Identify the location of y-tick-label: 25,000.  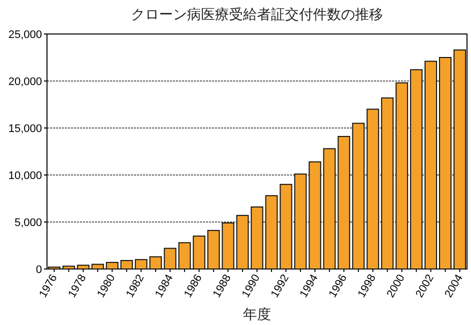
(25, 35).